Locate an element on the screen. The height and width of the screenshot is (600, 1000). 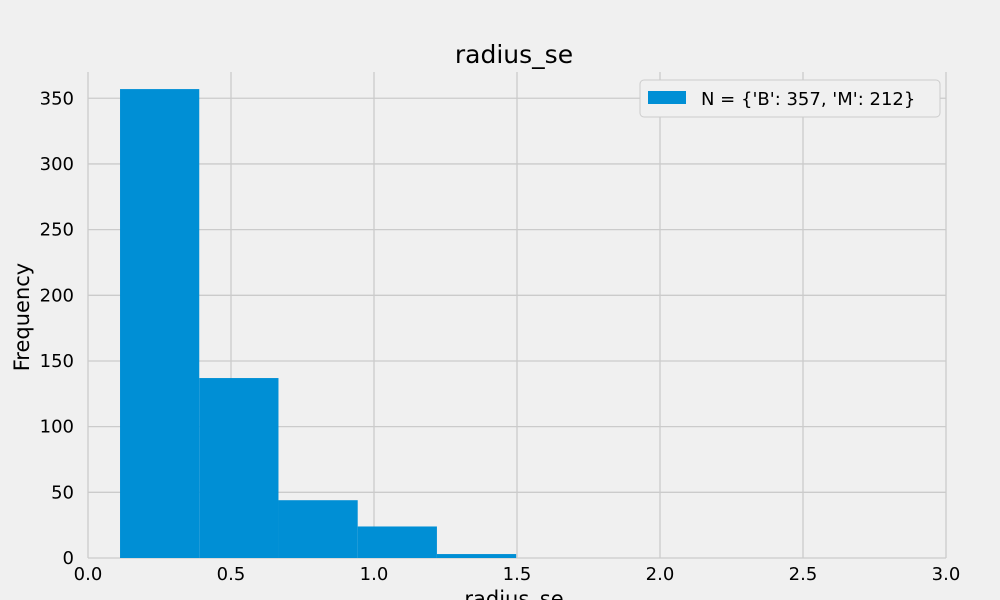
x-tick-label: 1.0 is located at coordinates (374, 574).